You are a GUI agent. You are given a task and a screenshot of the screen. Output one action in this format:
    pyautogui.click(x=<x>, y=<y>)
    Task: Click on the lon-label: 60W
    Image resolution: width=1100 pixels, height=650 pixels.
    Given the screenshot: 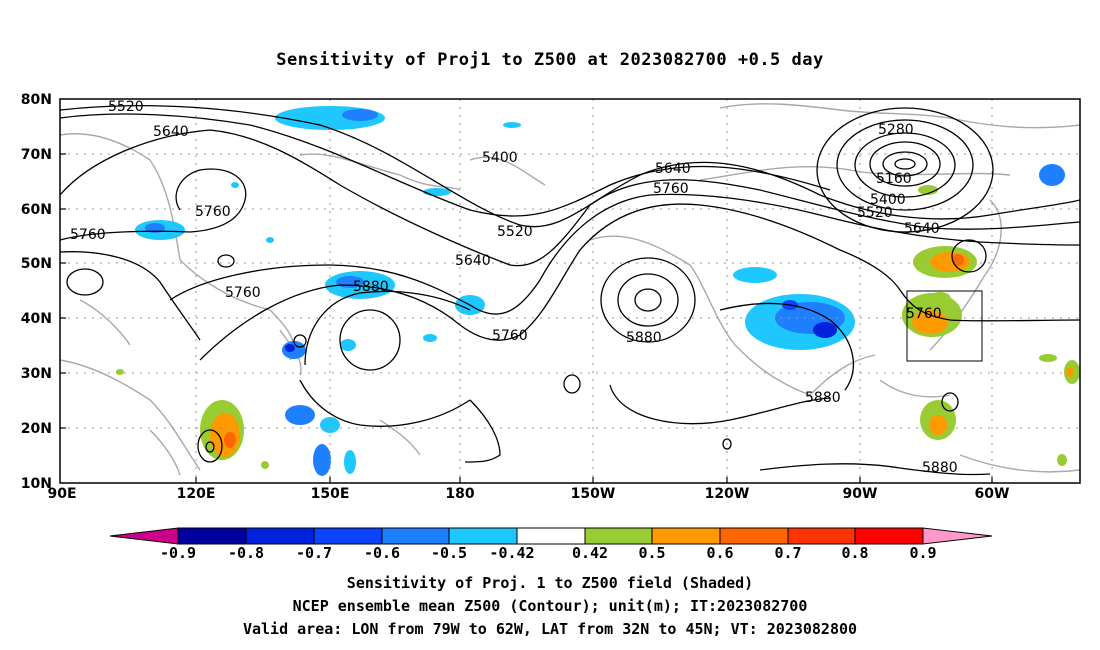 What is the action you would take?
    pyautogui.click(x=992, y=494)
    